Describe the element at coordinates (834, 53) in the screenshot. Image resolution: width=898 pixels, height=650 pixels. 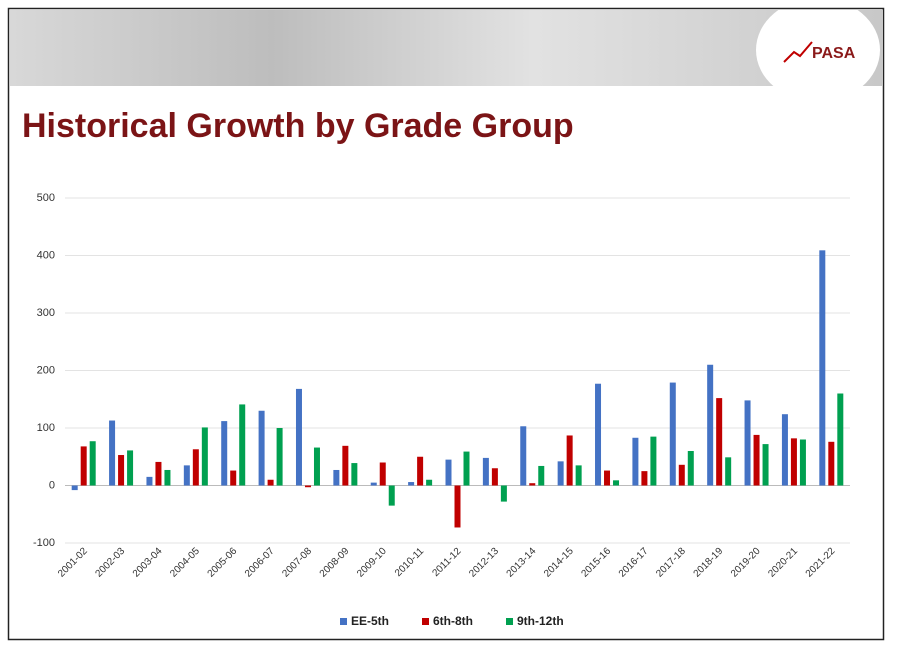
I see `logo-text: PASA` at that location.